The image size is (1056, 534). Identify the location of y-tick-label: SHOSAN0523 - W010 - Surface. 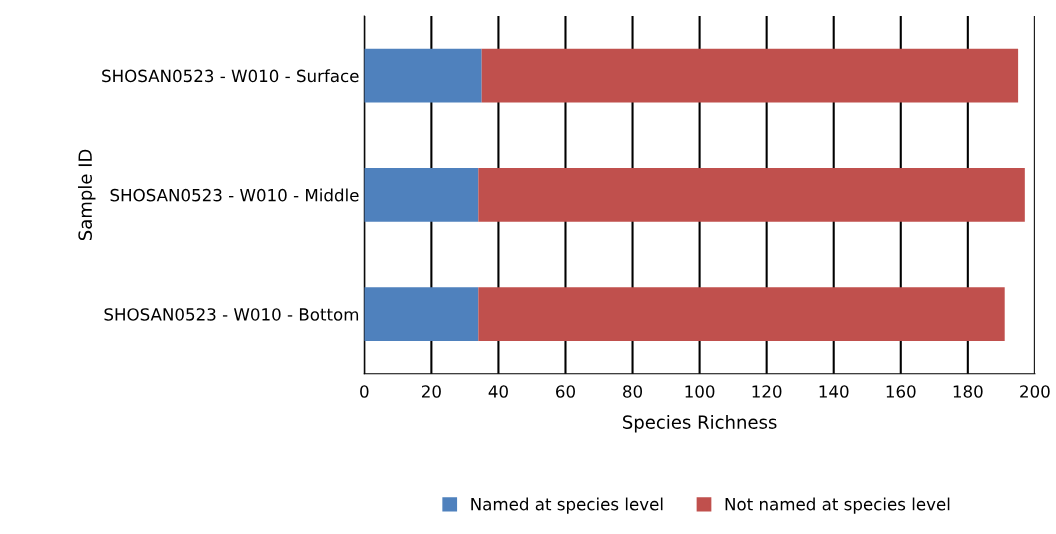
(230, 76).